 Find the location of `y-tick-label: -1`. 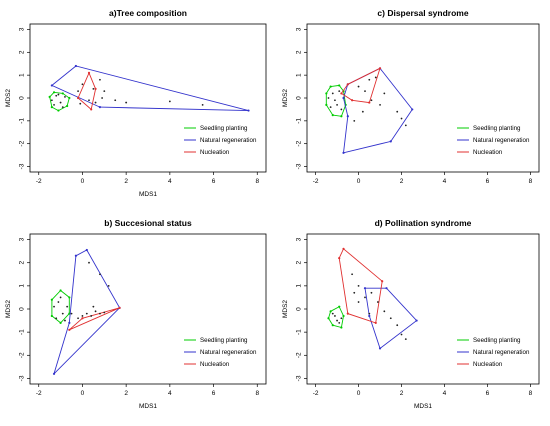

y-tick-label: -1 is located at coordinates (299, 121).